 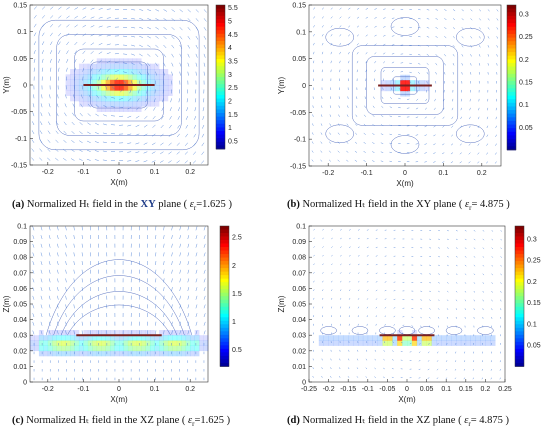 I want to click on colorbar-d, so click(x=519, y=296).